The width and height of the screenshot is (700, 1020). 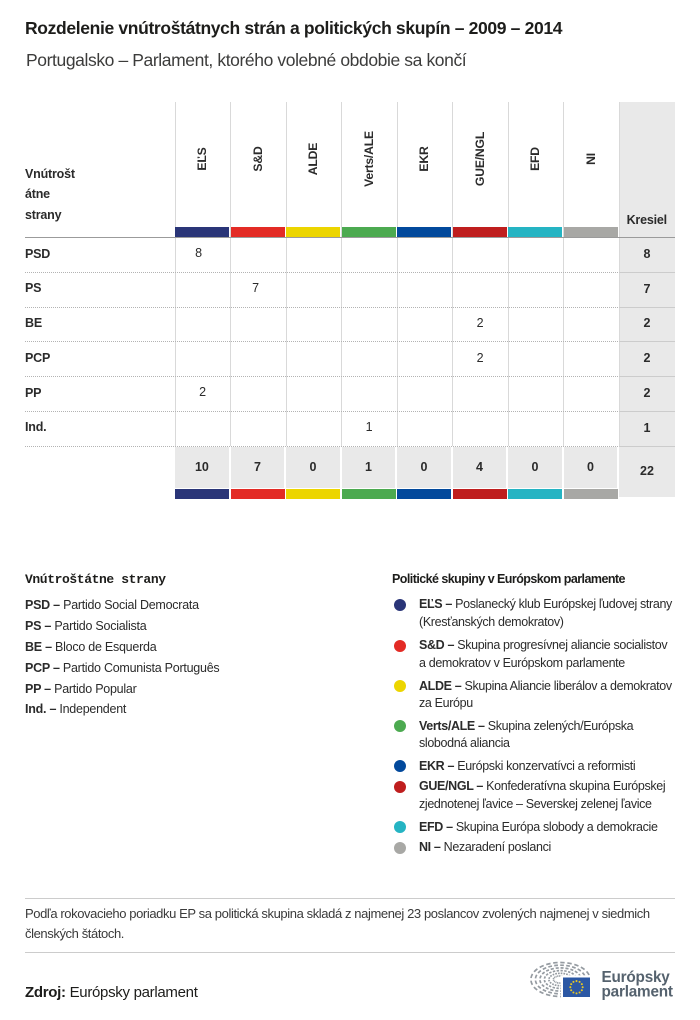 What do you see at coordinates (637, 992) in the screenshot?
I see `svg-text: parlament` at bounding box center [637, 992].